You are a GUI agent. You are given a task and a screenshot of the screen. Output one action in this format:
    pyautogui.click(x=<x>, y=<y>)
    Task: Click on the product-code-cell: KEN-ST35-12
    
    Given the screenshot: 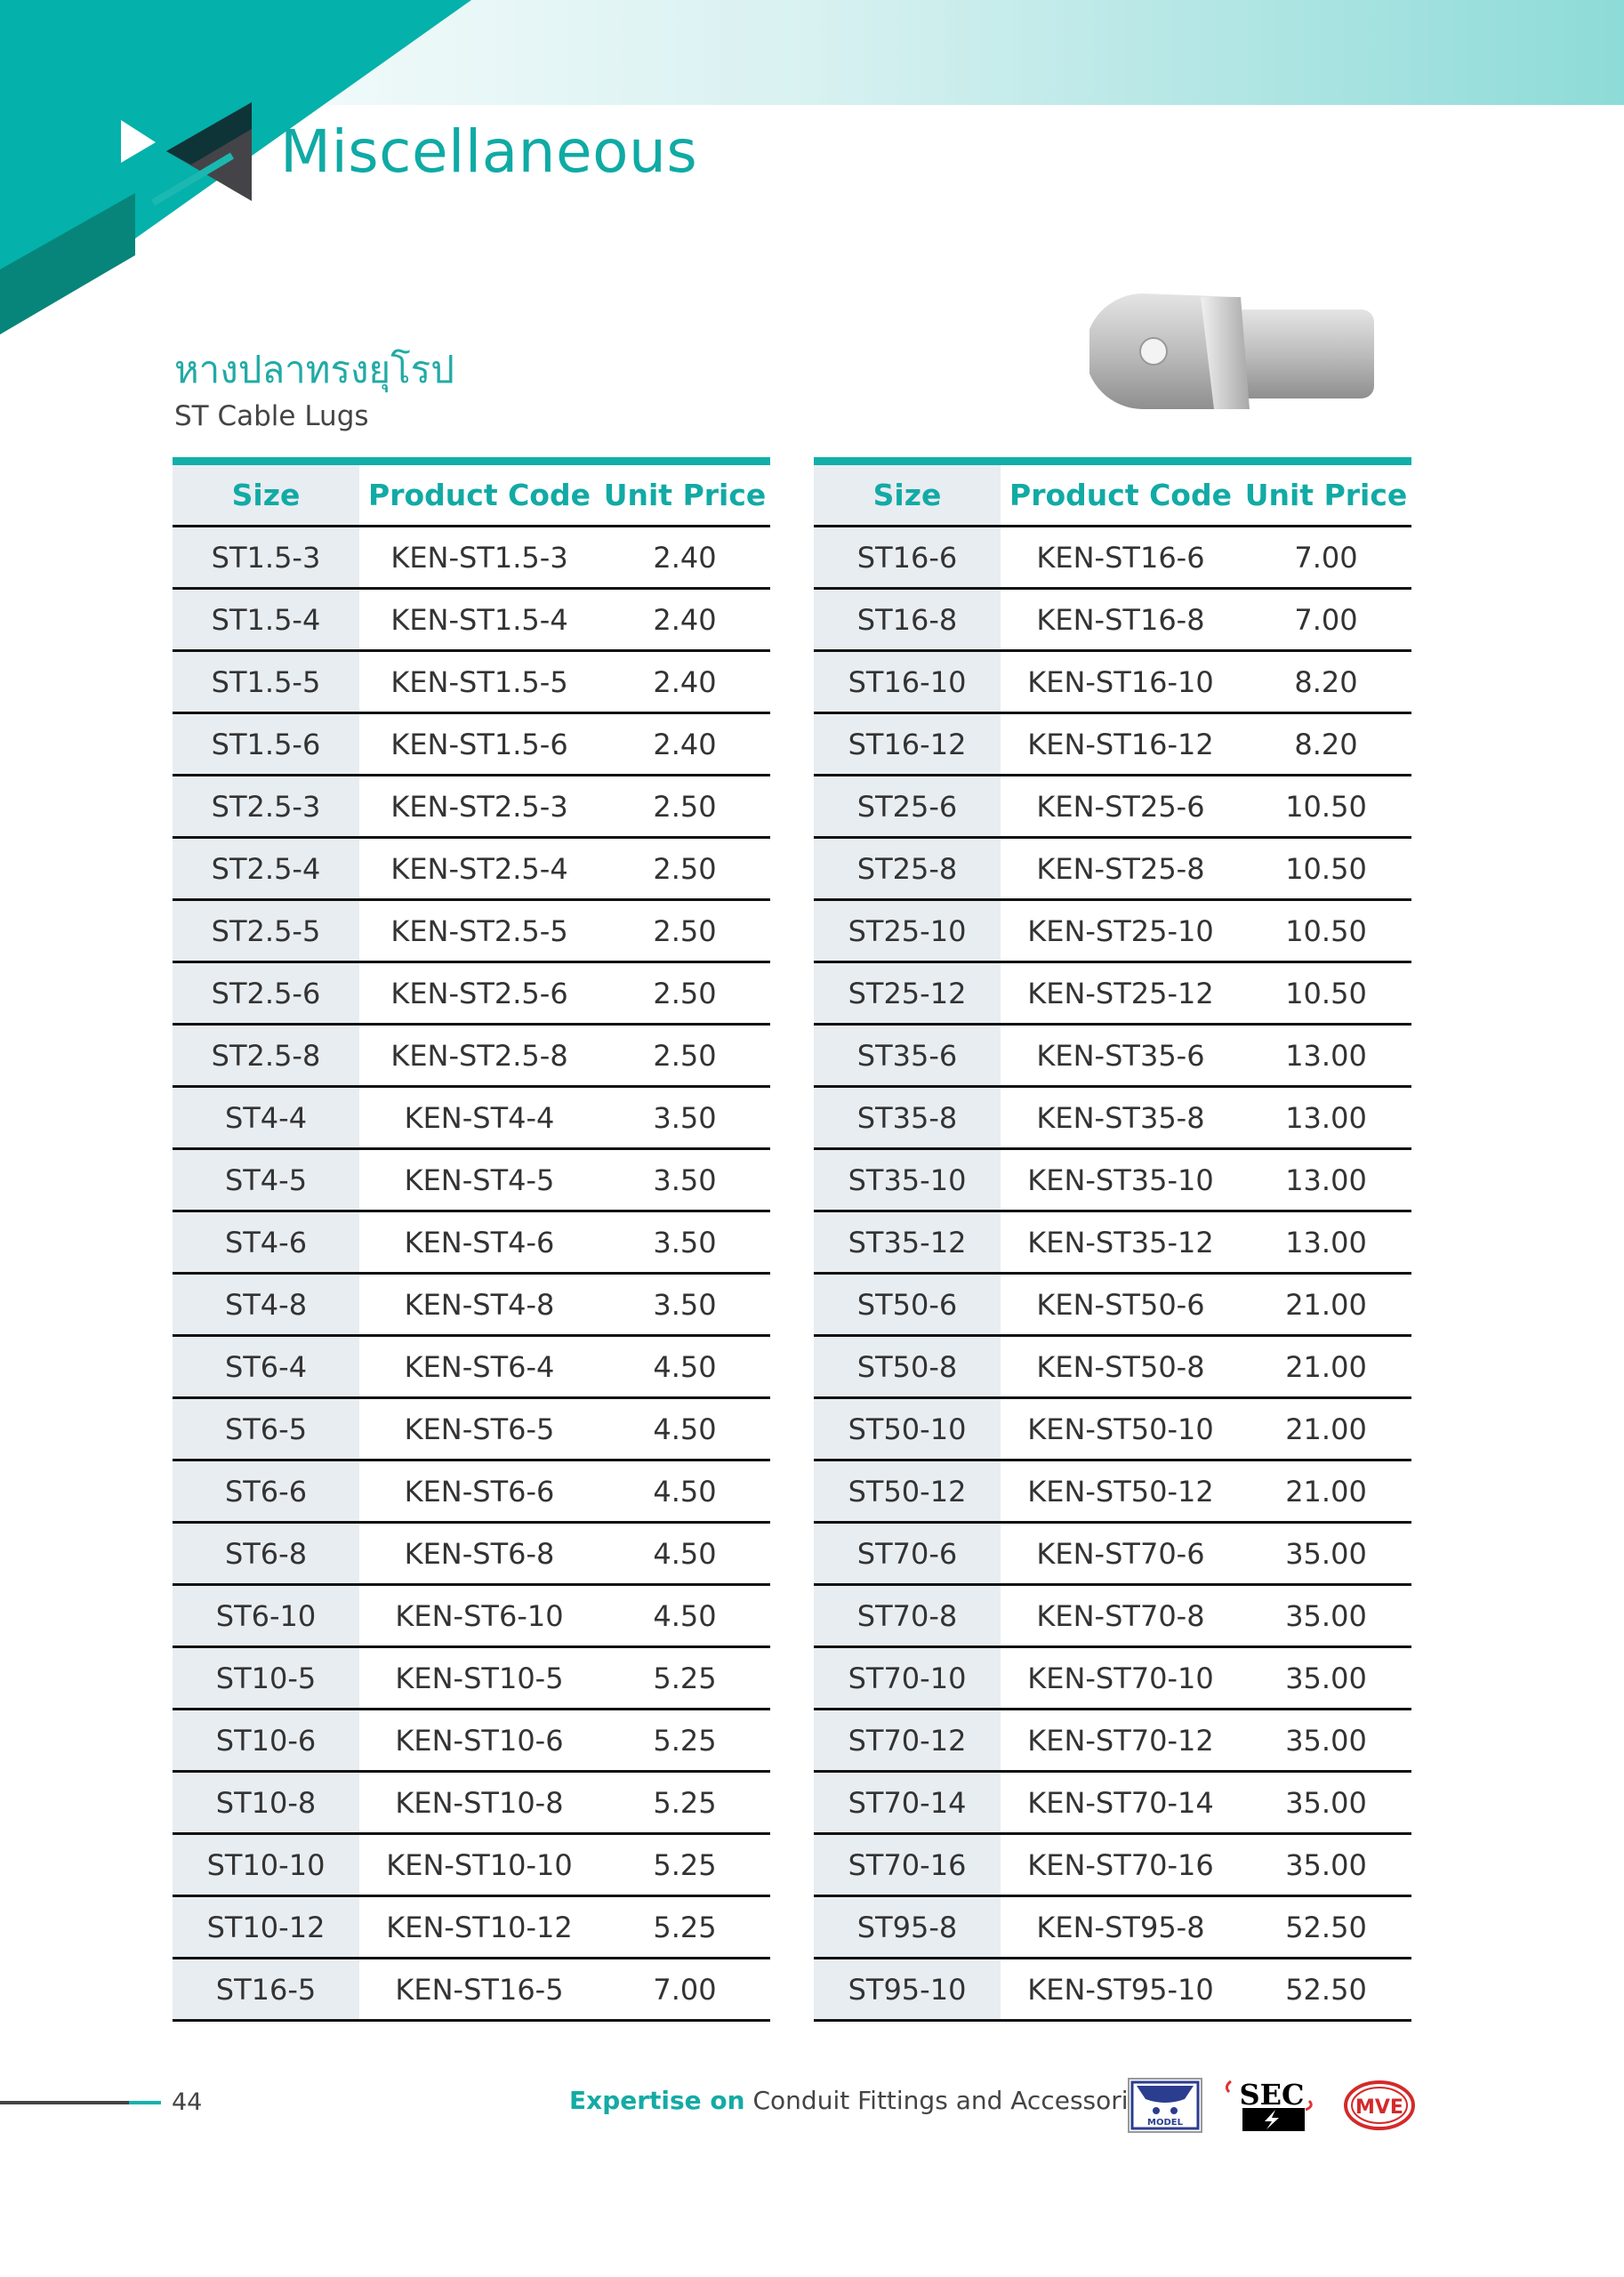 What is the action you would take?
    pyautogui.click(x=1121, y=1242)
    